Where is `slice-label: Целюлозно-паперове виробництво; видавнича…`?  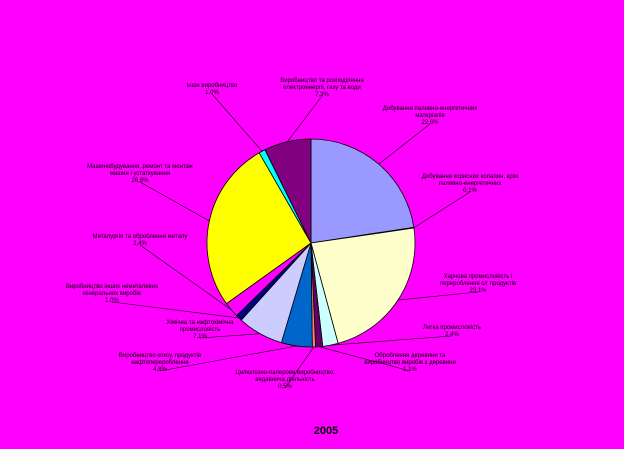
slice-label: Целюлозно-паперове виробництво; видавнича… is located at coordinates (285, 380).